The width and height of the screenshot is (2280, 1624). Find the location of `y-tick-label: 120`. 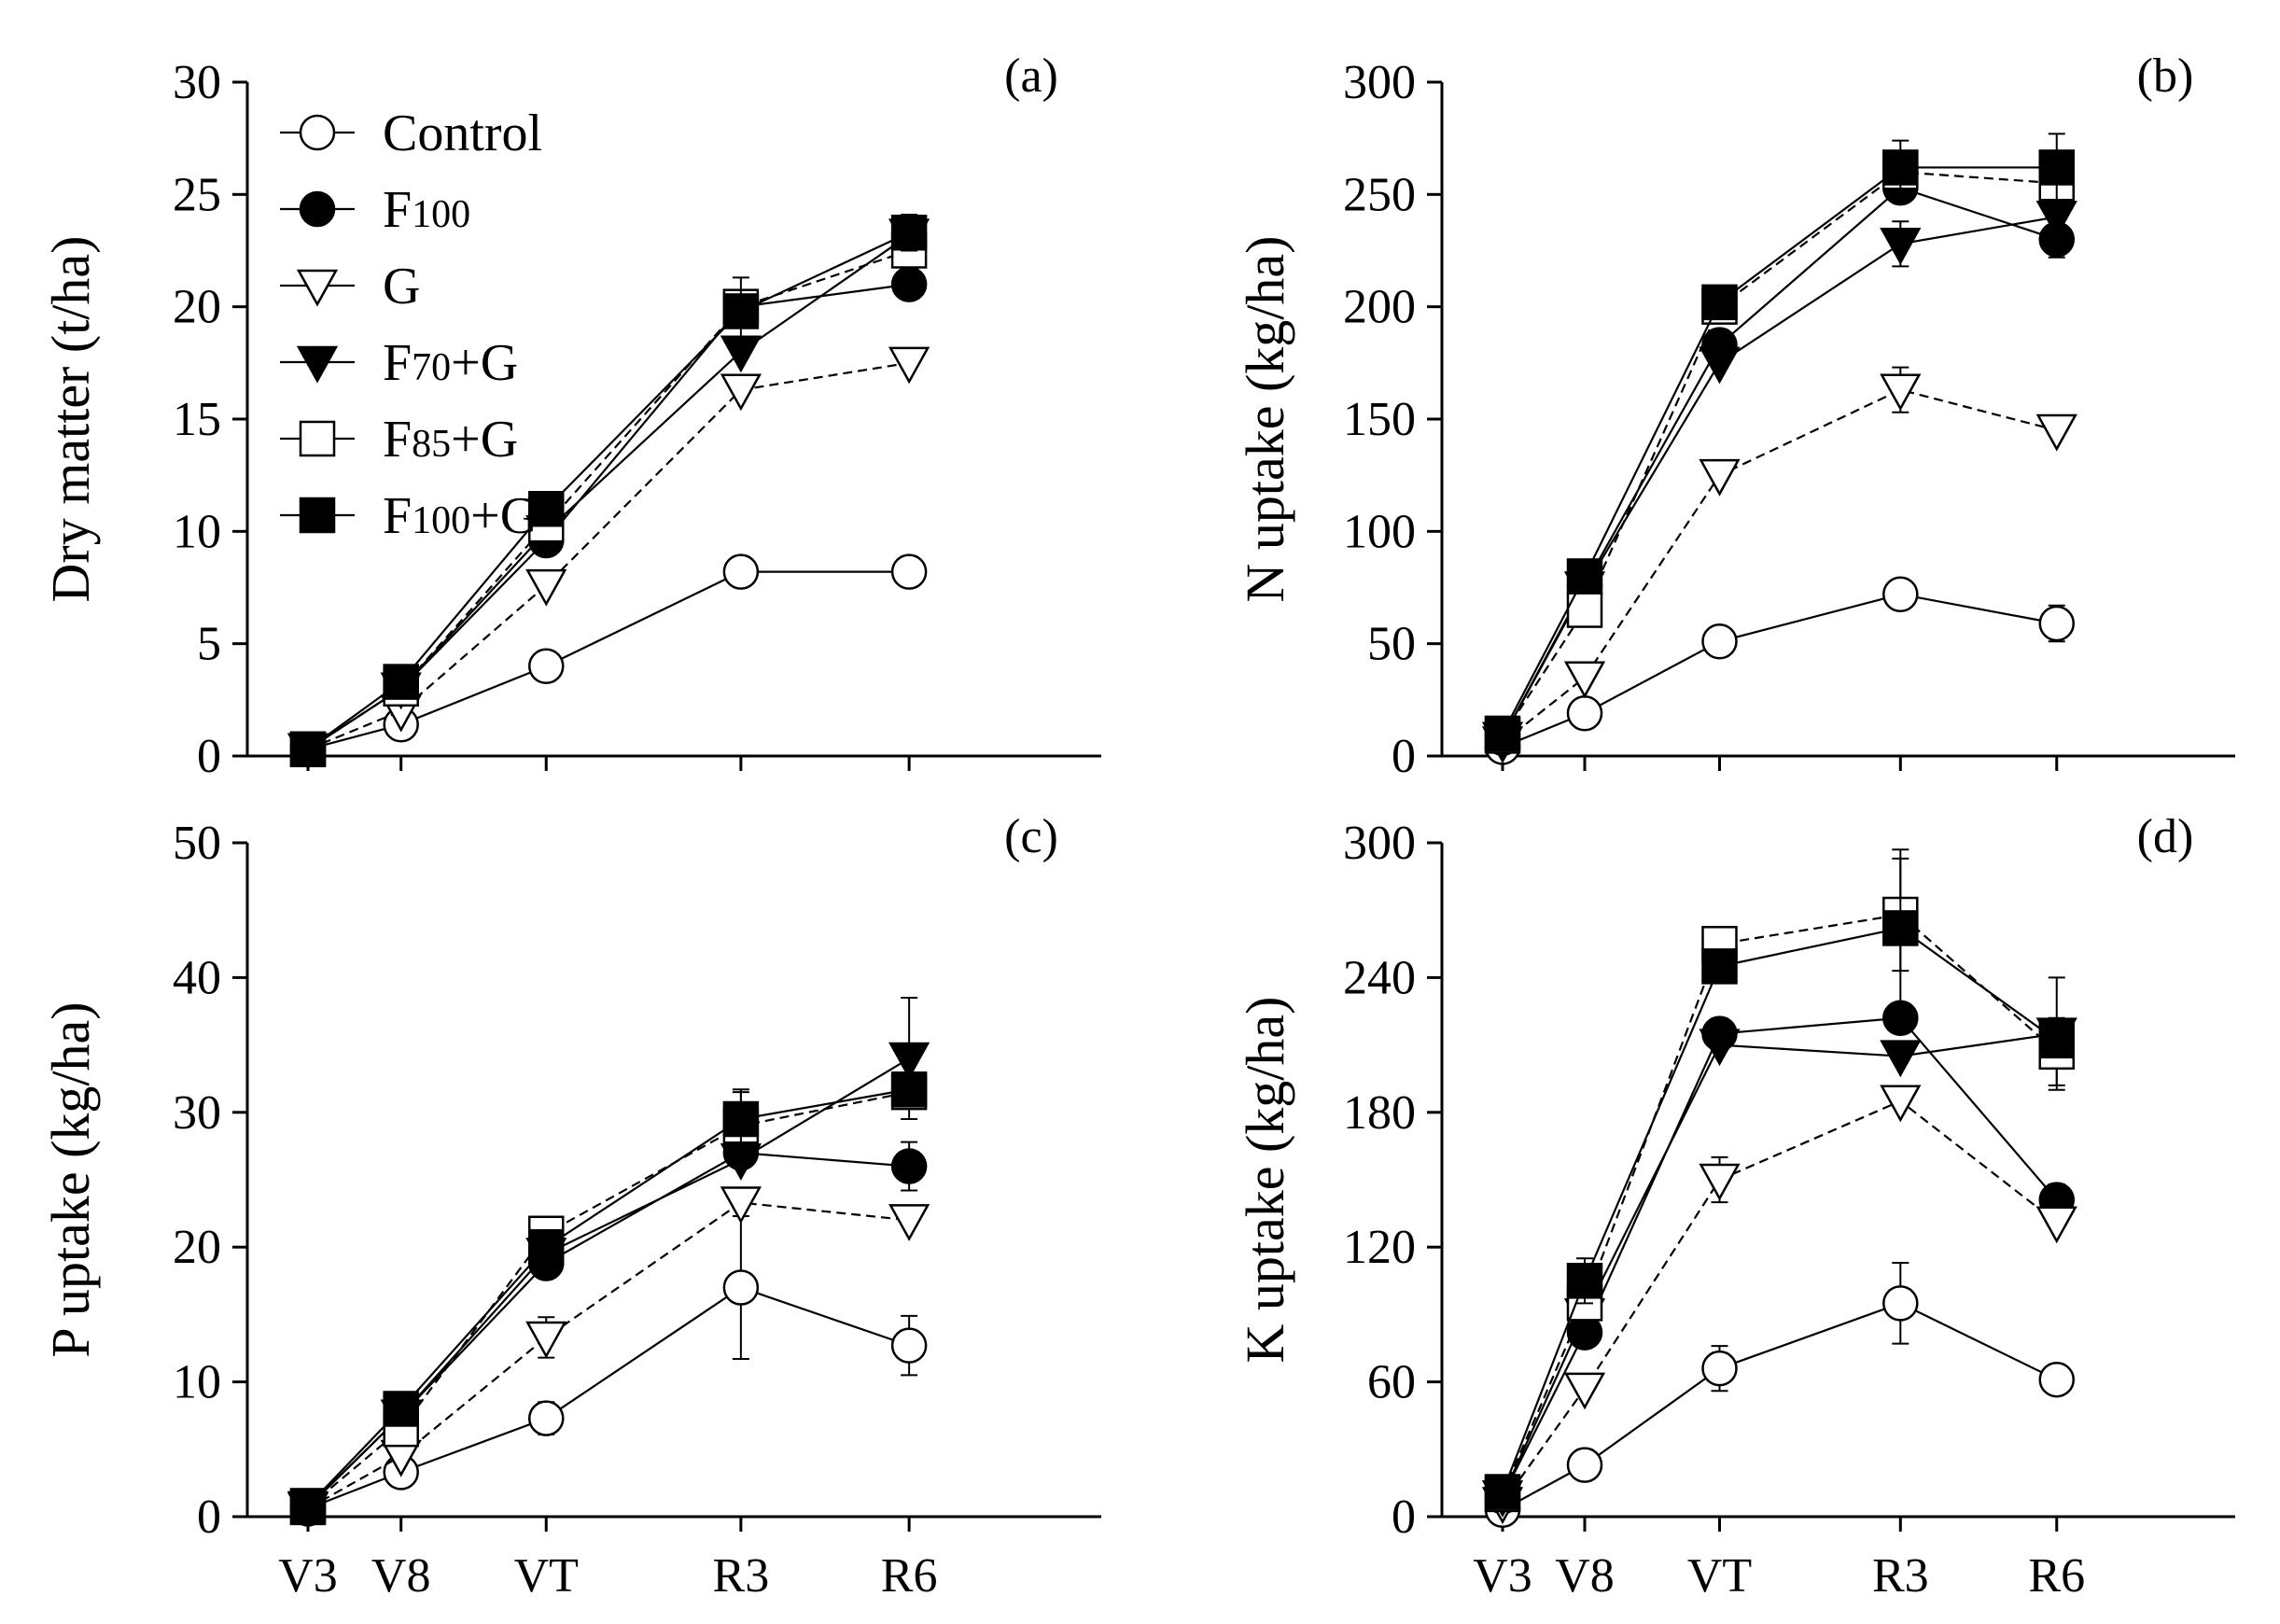

y-tick-label: 120 is located at coordinates (1379, 1247).